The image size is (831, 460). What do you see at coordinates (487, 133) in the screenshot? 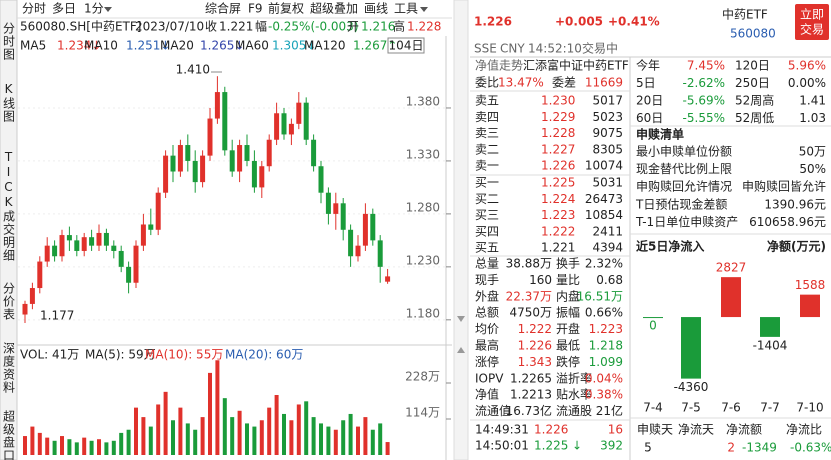
I see `book-label: 卖三` at bounding box center [487, 133].